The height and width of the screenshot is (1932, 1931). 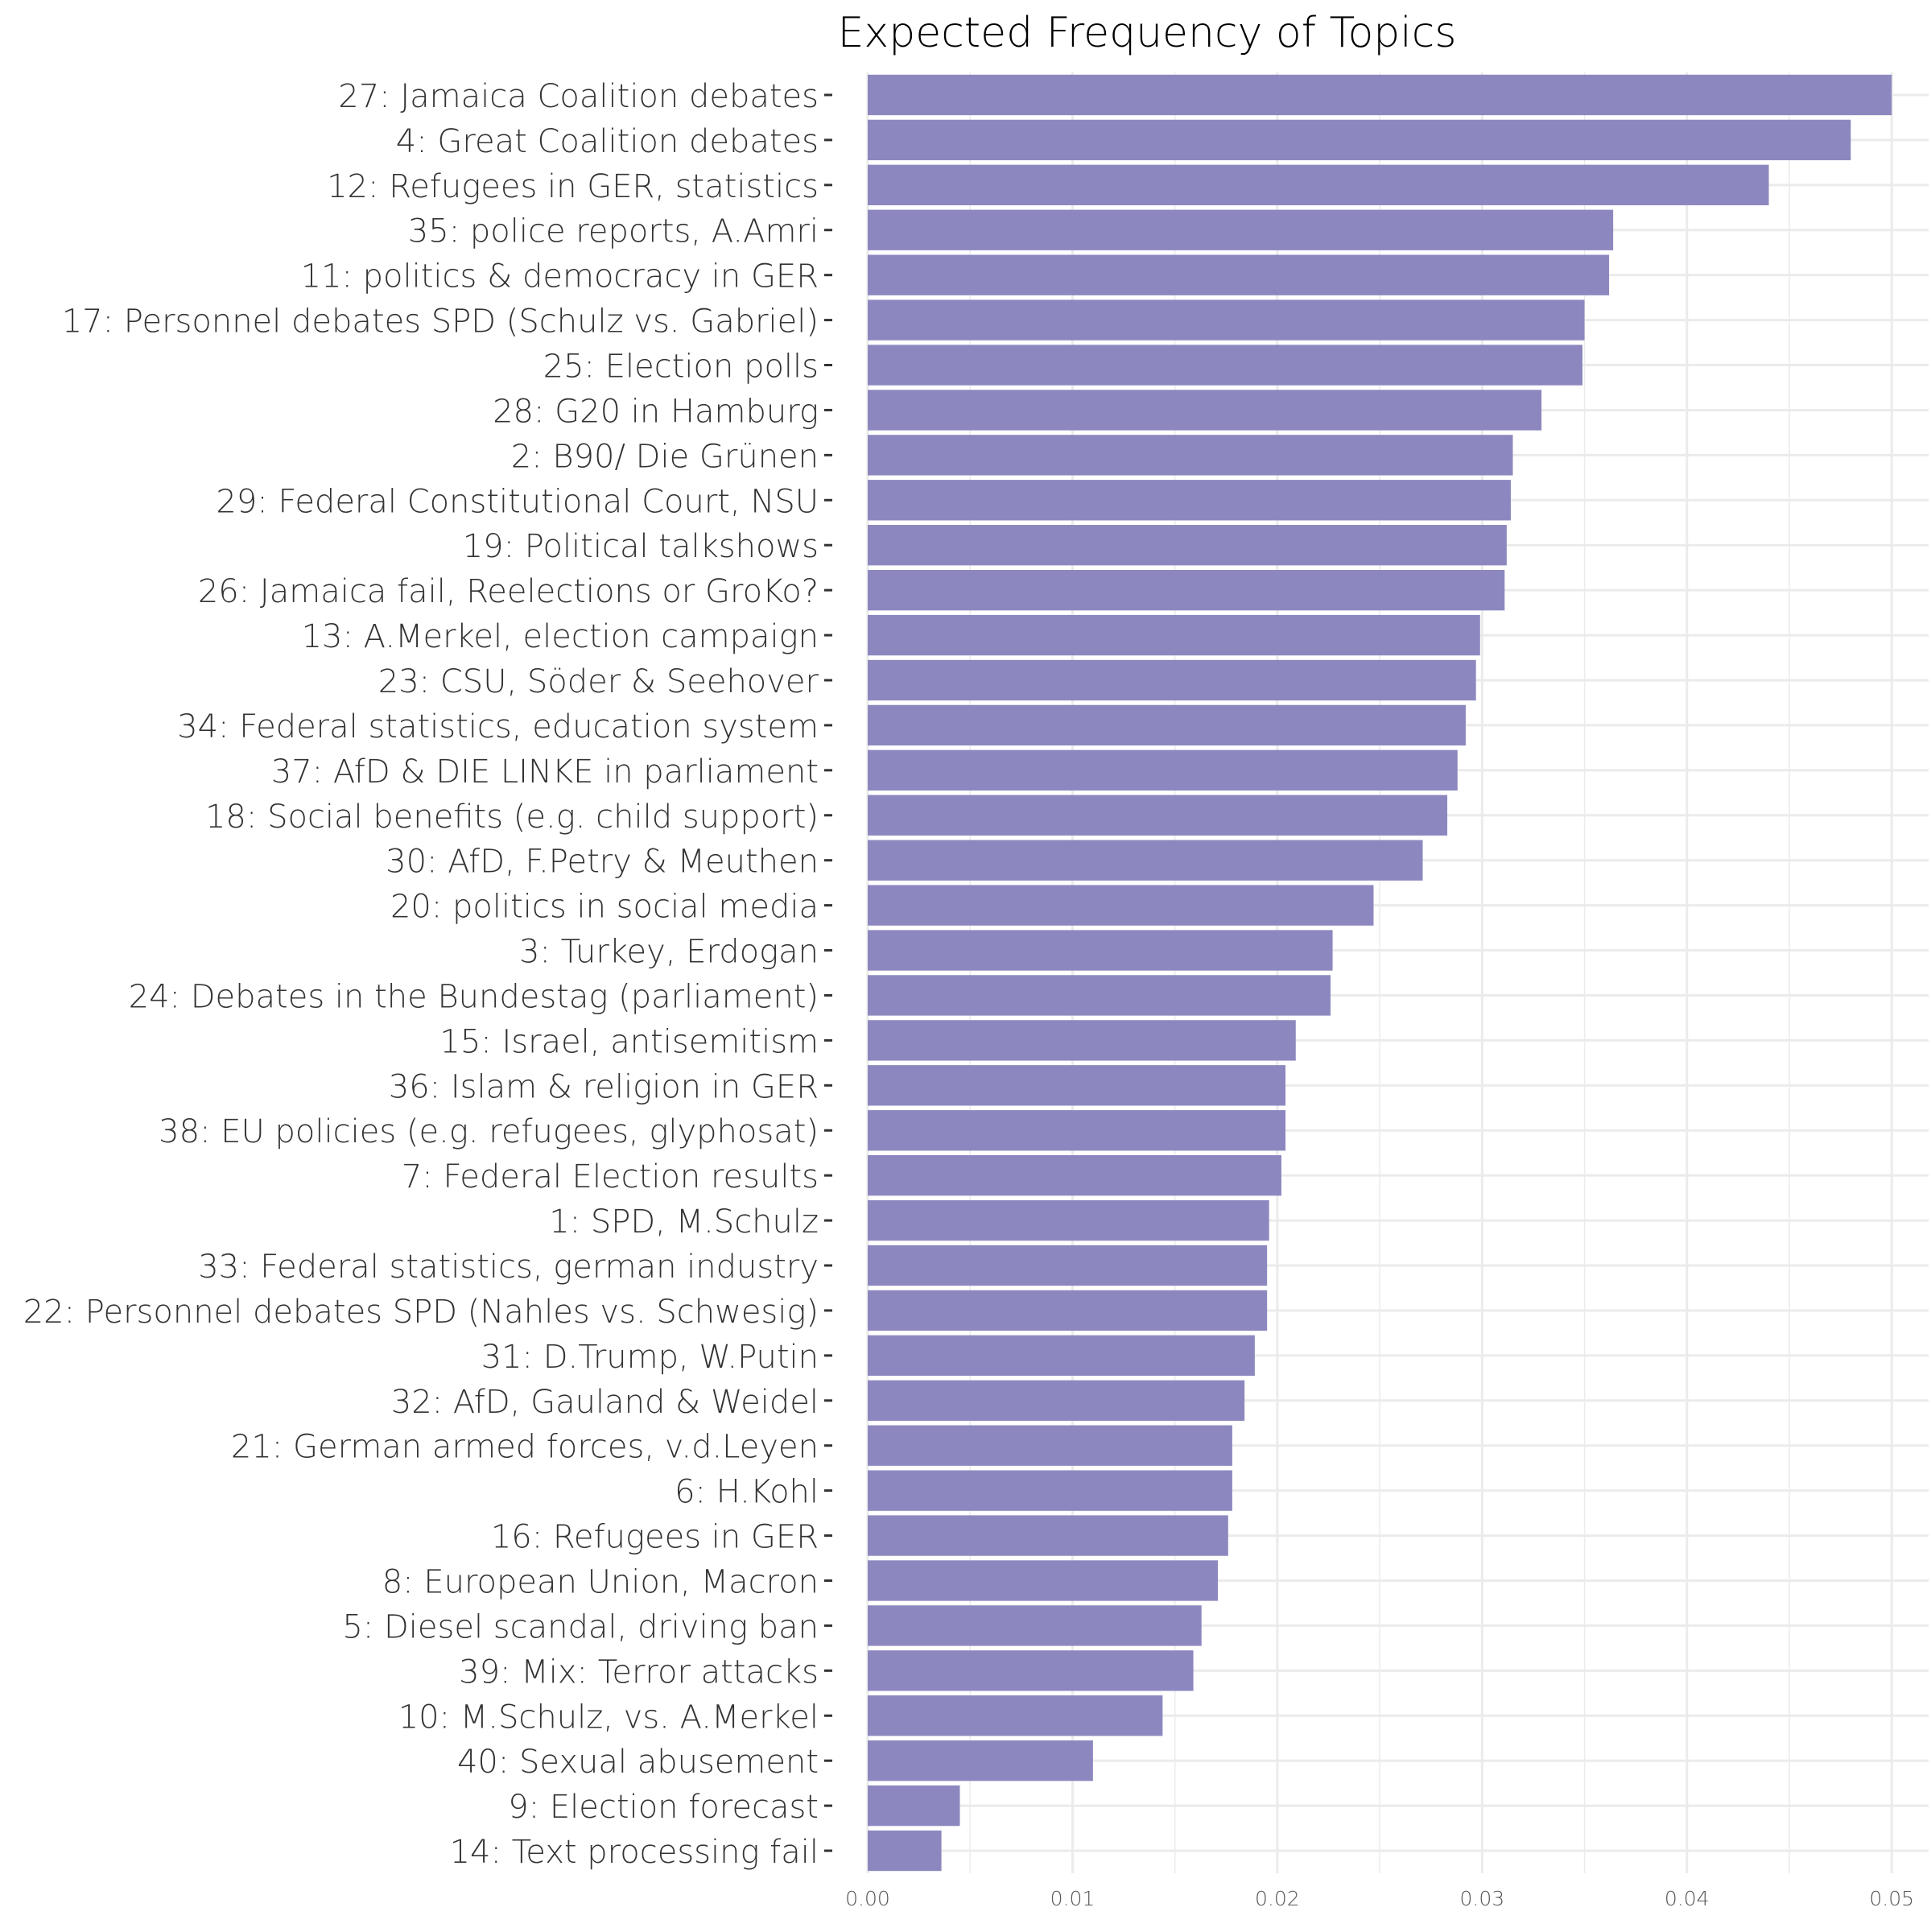 What do you see at coordinates (1481, 1898) in the screenshot?
I see `x-tick-label: 0.03` at bounding box center [1481, 1898].